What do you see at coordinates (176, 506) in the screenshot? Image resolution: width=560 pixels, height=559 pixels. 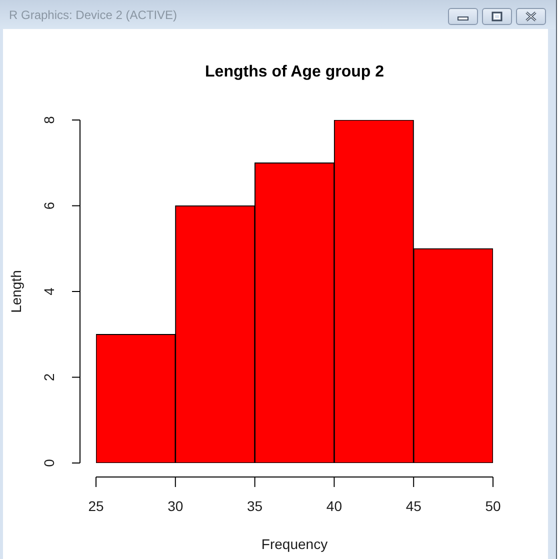 I see `x-tick-label: 30` at bounding box center [176, 506].